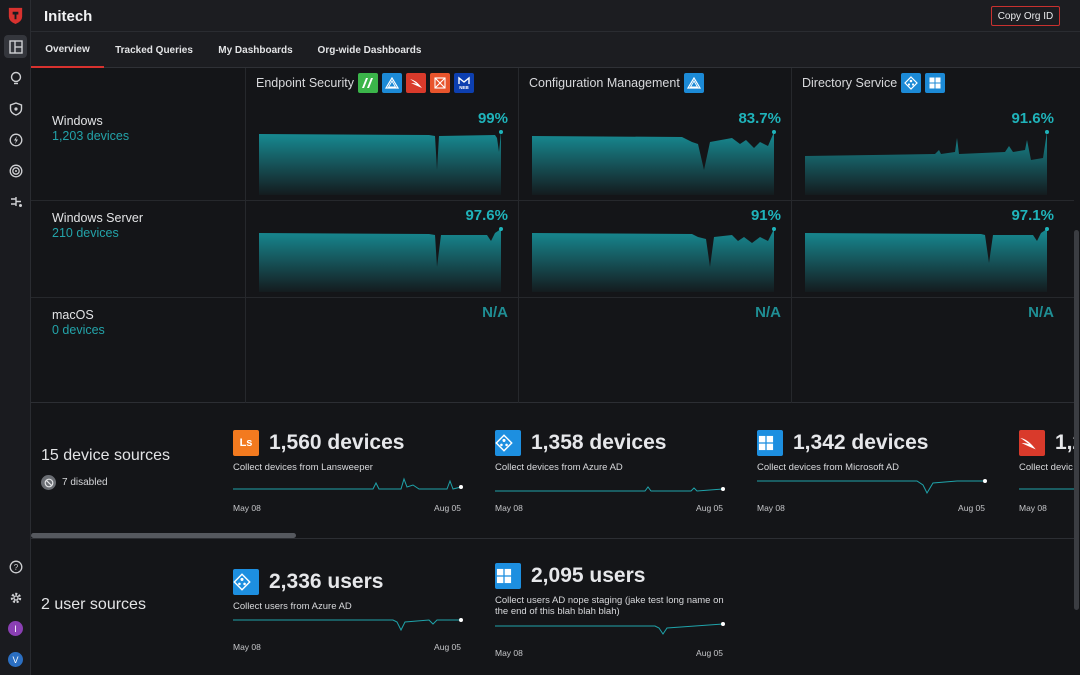  I want to click on source-description: Collect devices from Lansweeper, so click(303, 467).